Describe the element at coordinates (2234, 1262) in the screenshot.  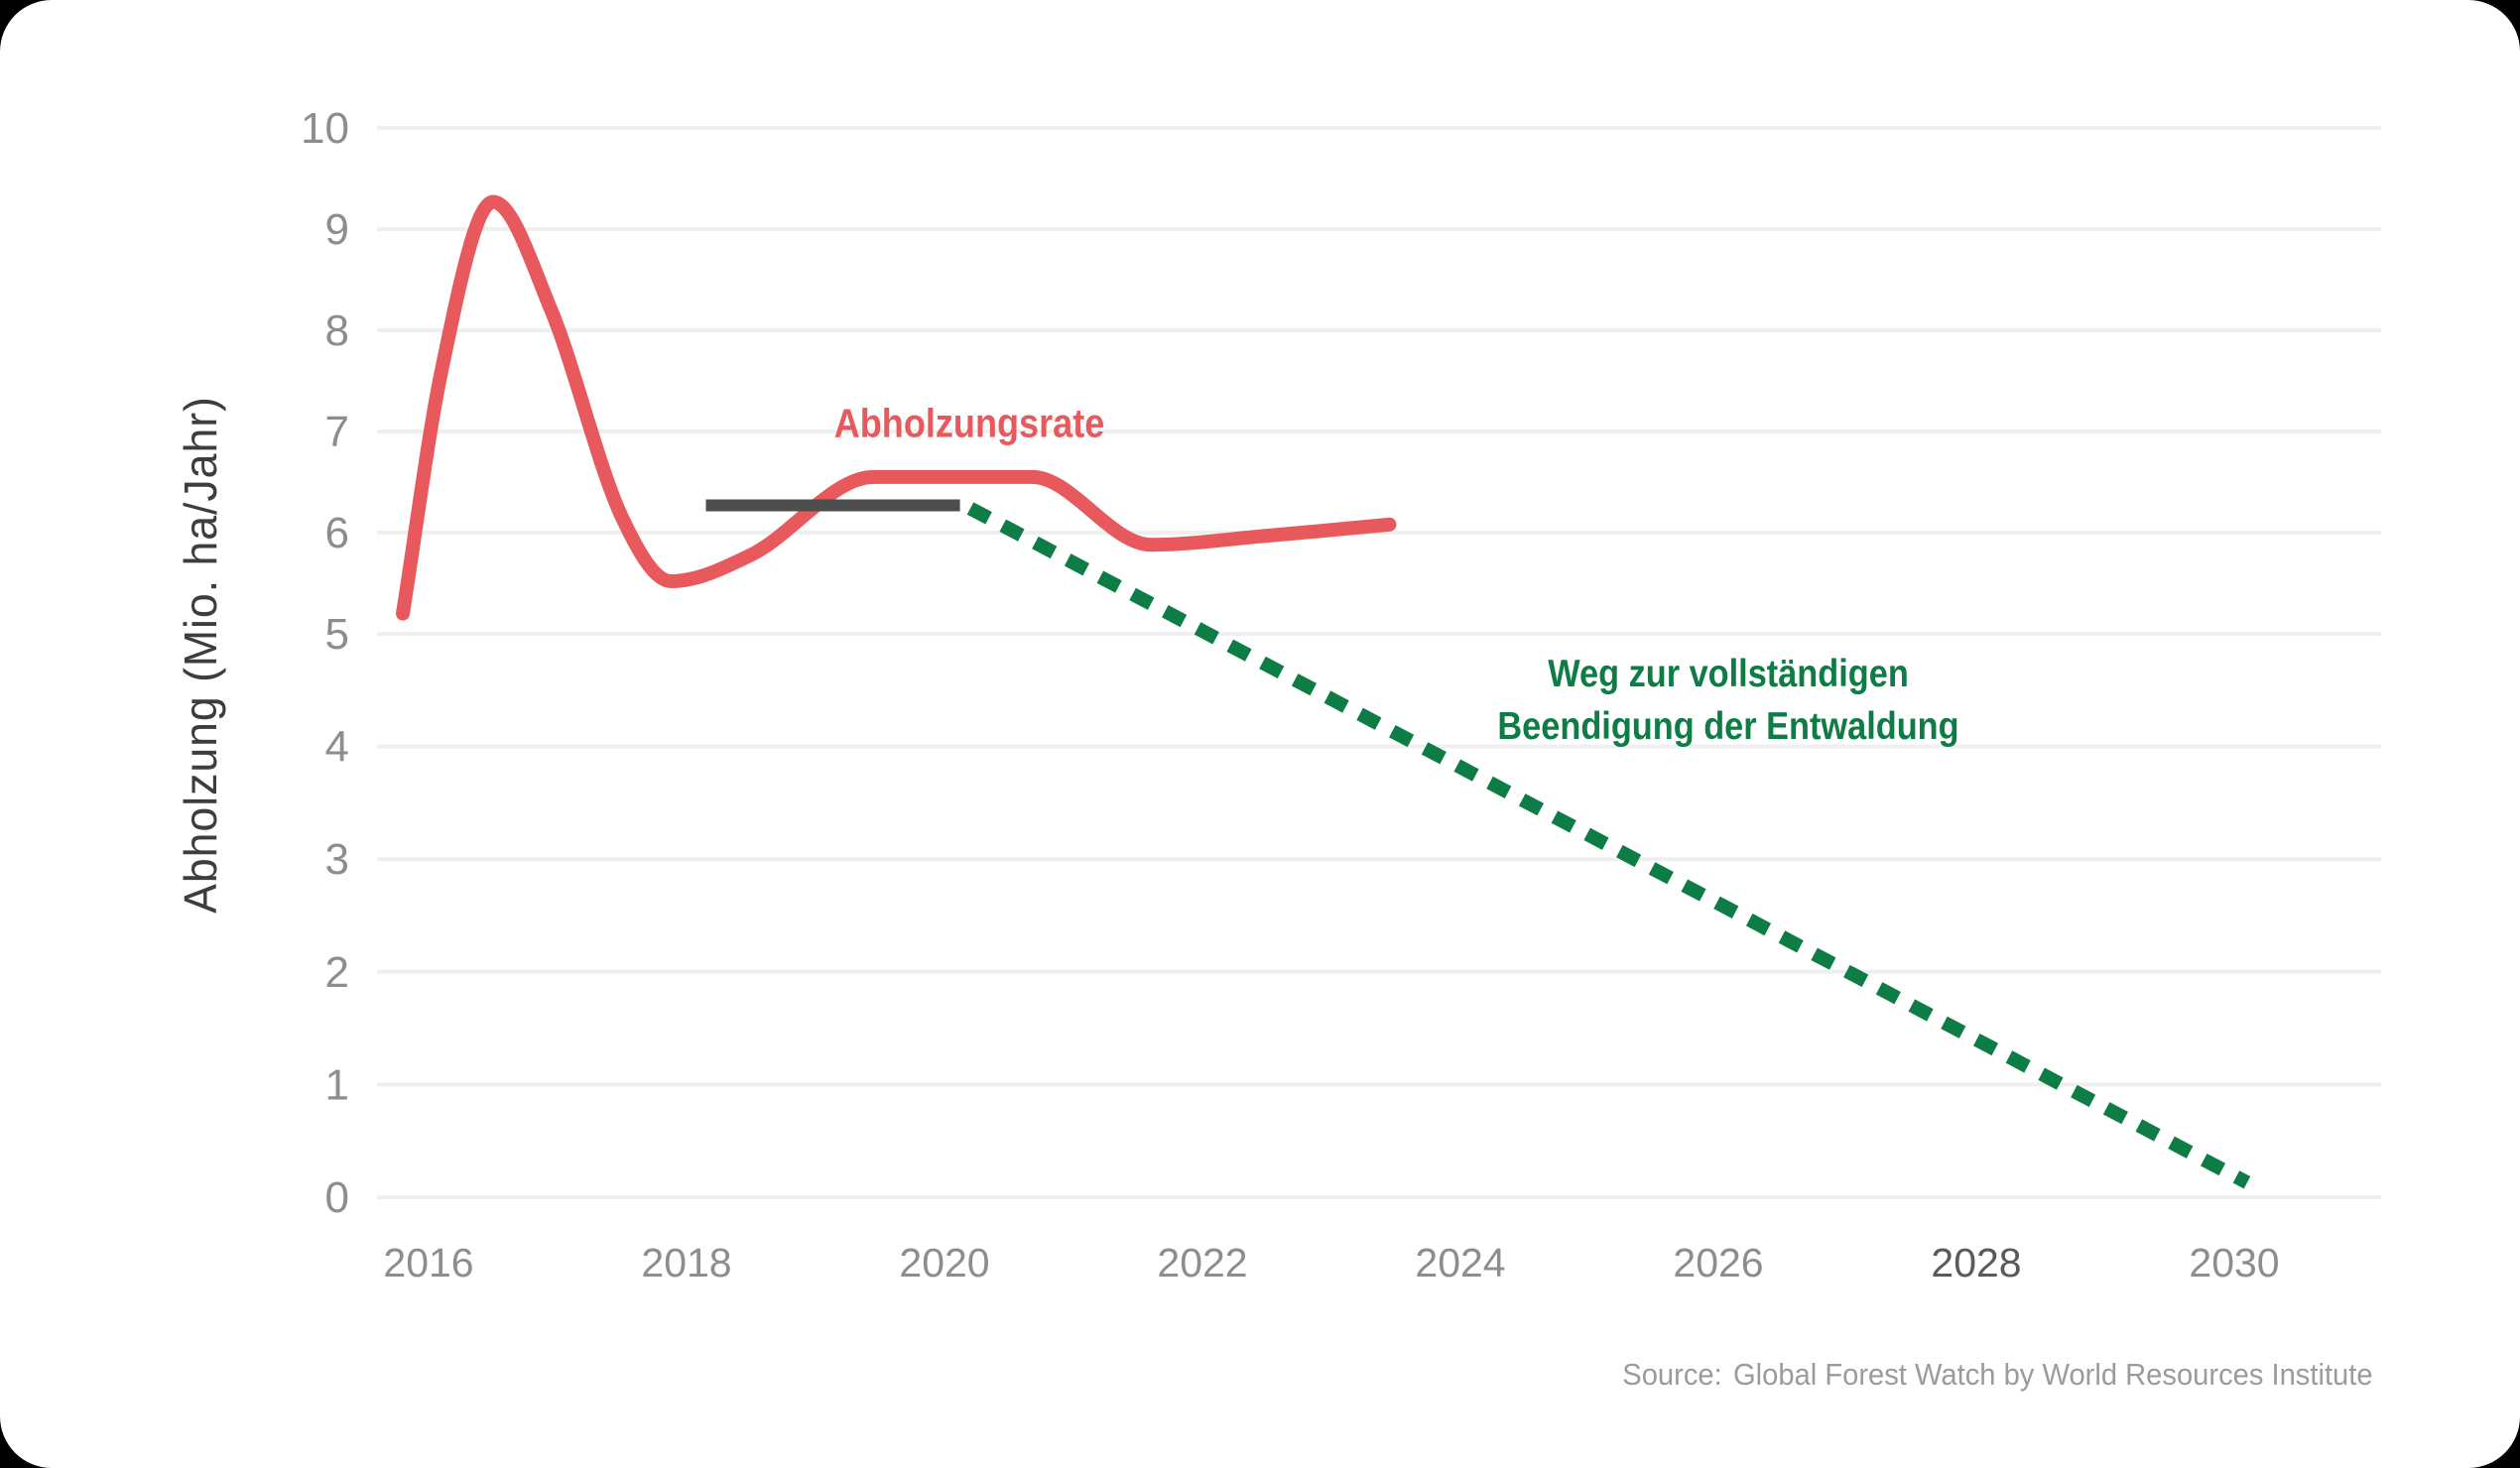
I see `x-tick-label: 2030` at that location.